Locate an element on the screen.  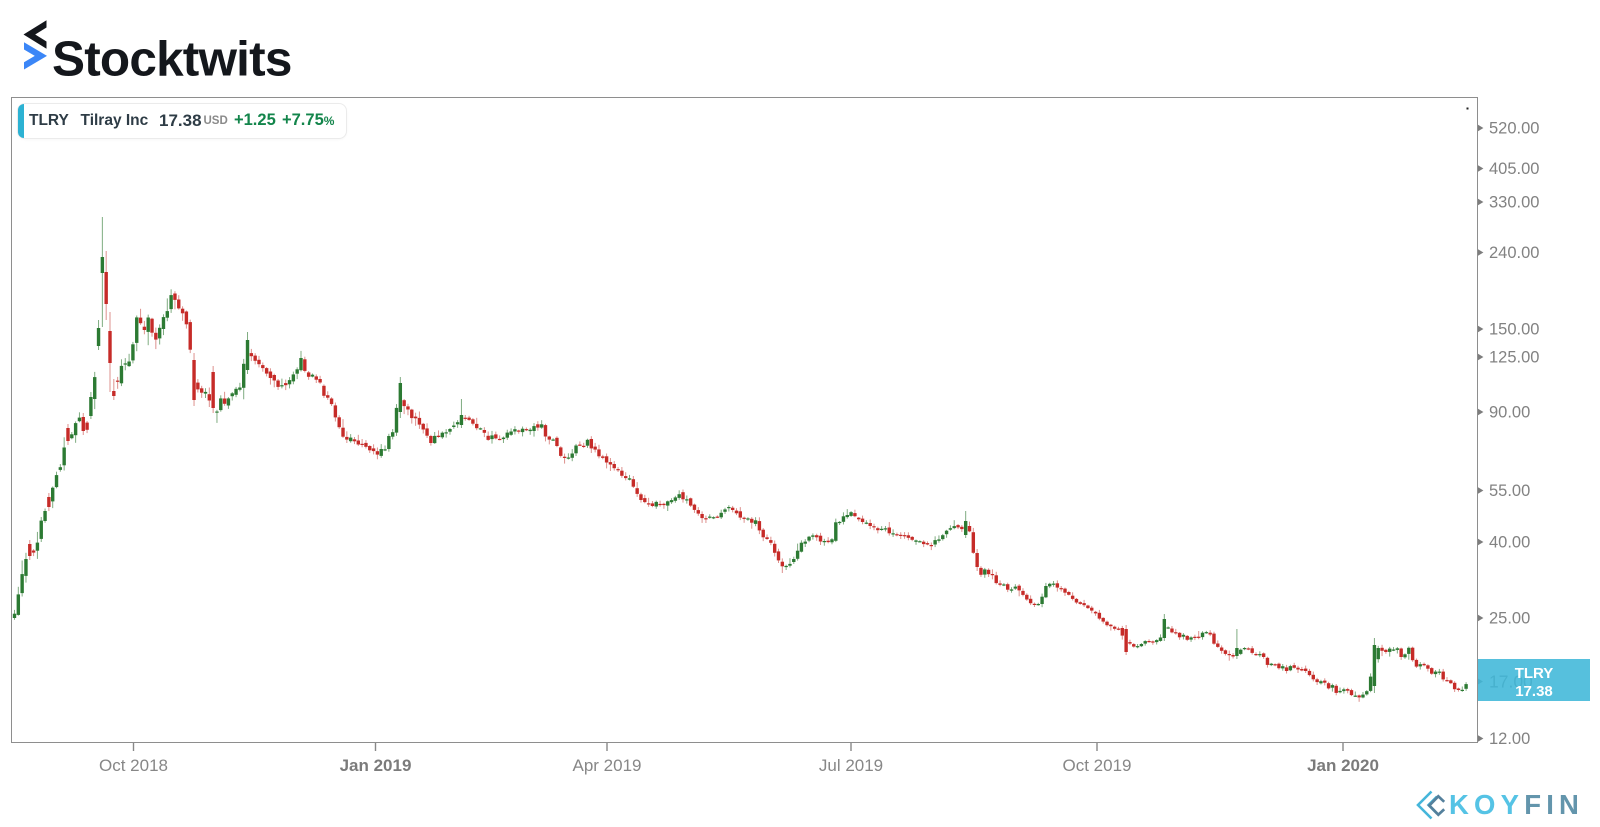
svg-text: Jan 2019 is located at coordinates (376, 765).